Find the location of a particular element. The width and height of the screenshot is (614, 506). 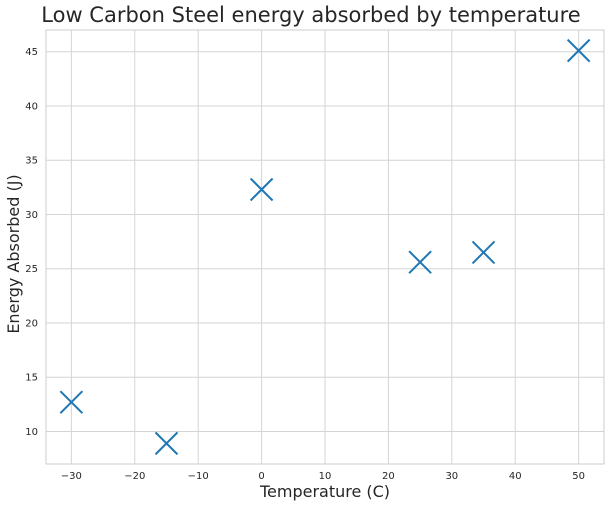

x-tick-label: −20 is located at coordinates (134, 476).